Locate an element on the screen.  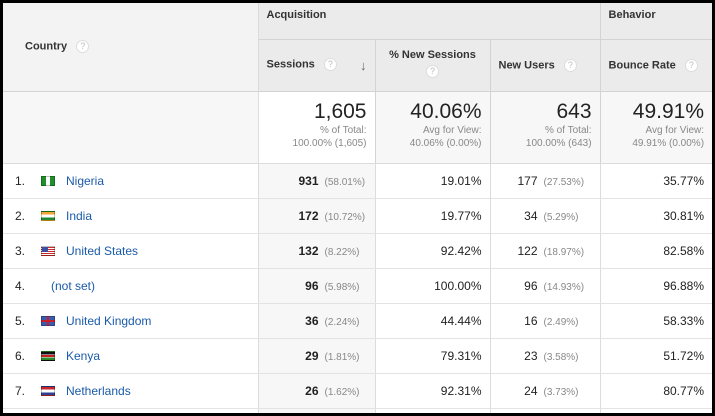
new-users-percent: (5.29%) is located at coordinates (561, 217).